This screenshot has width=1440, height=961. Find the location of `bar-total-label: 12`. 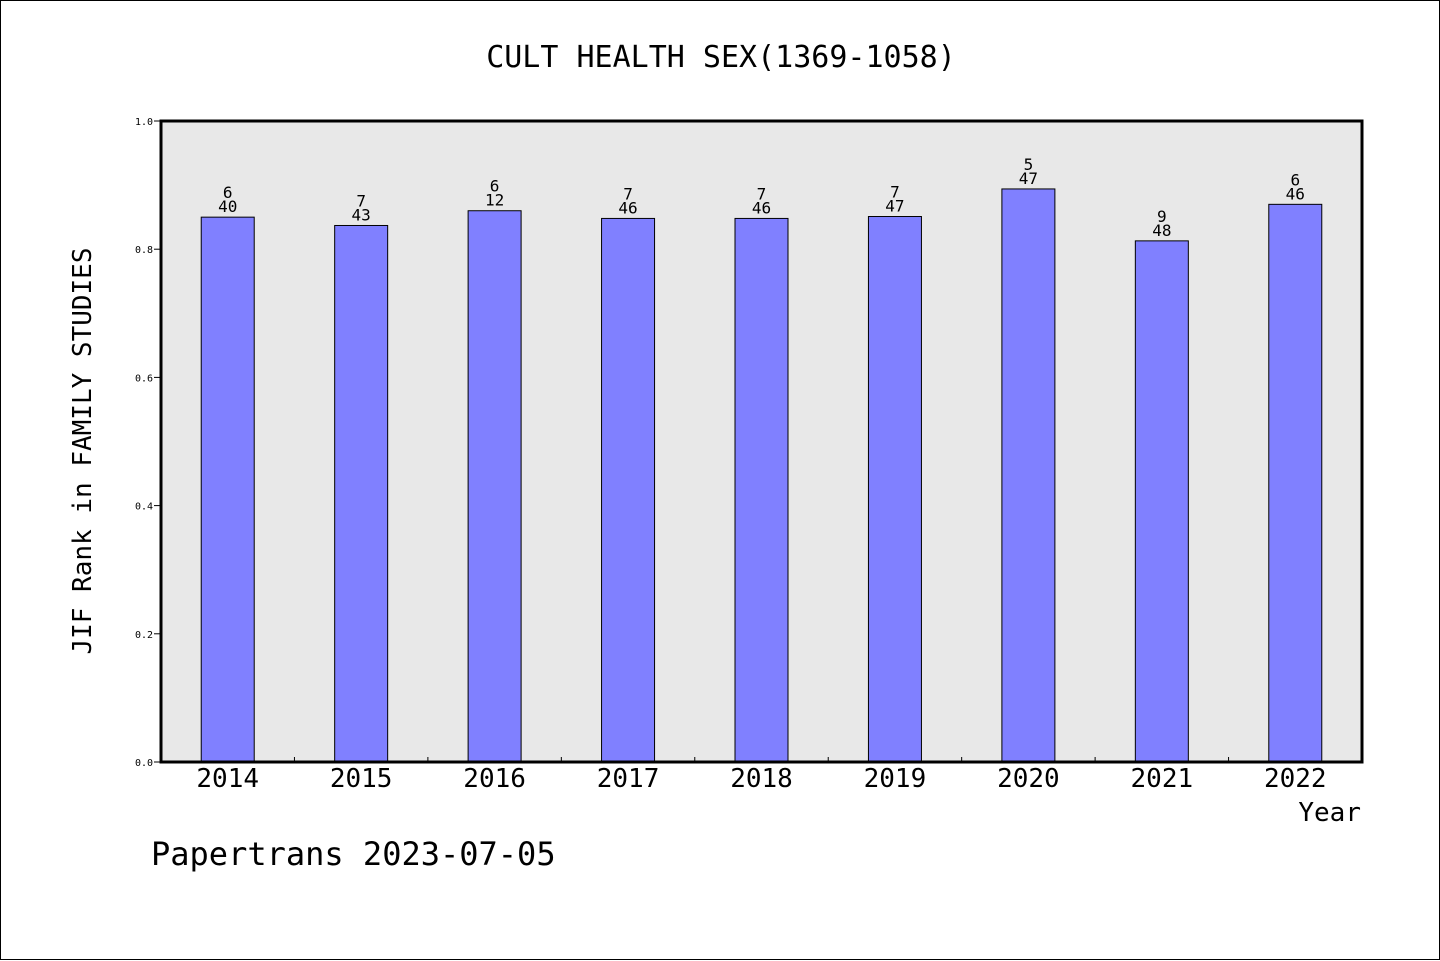

bar-total-label: 12 is located at coordinates (494, 200).